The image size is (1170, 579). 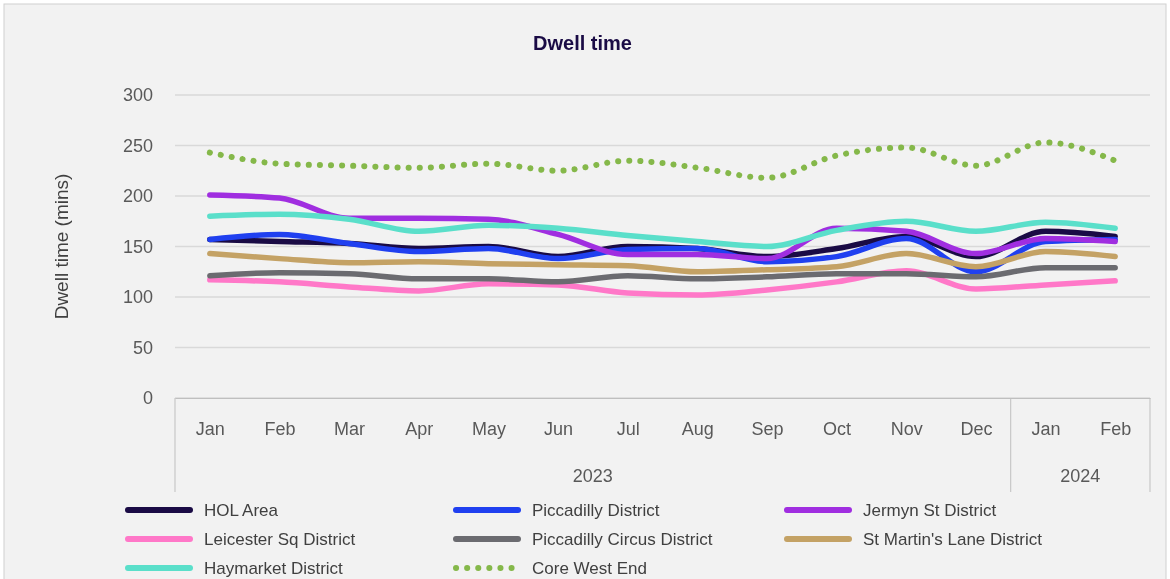 I want to click on text: 2024, so click(x=1080, y=476).